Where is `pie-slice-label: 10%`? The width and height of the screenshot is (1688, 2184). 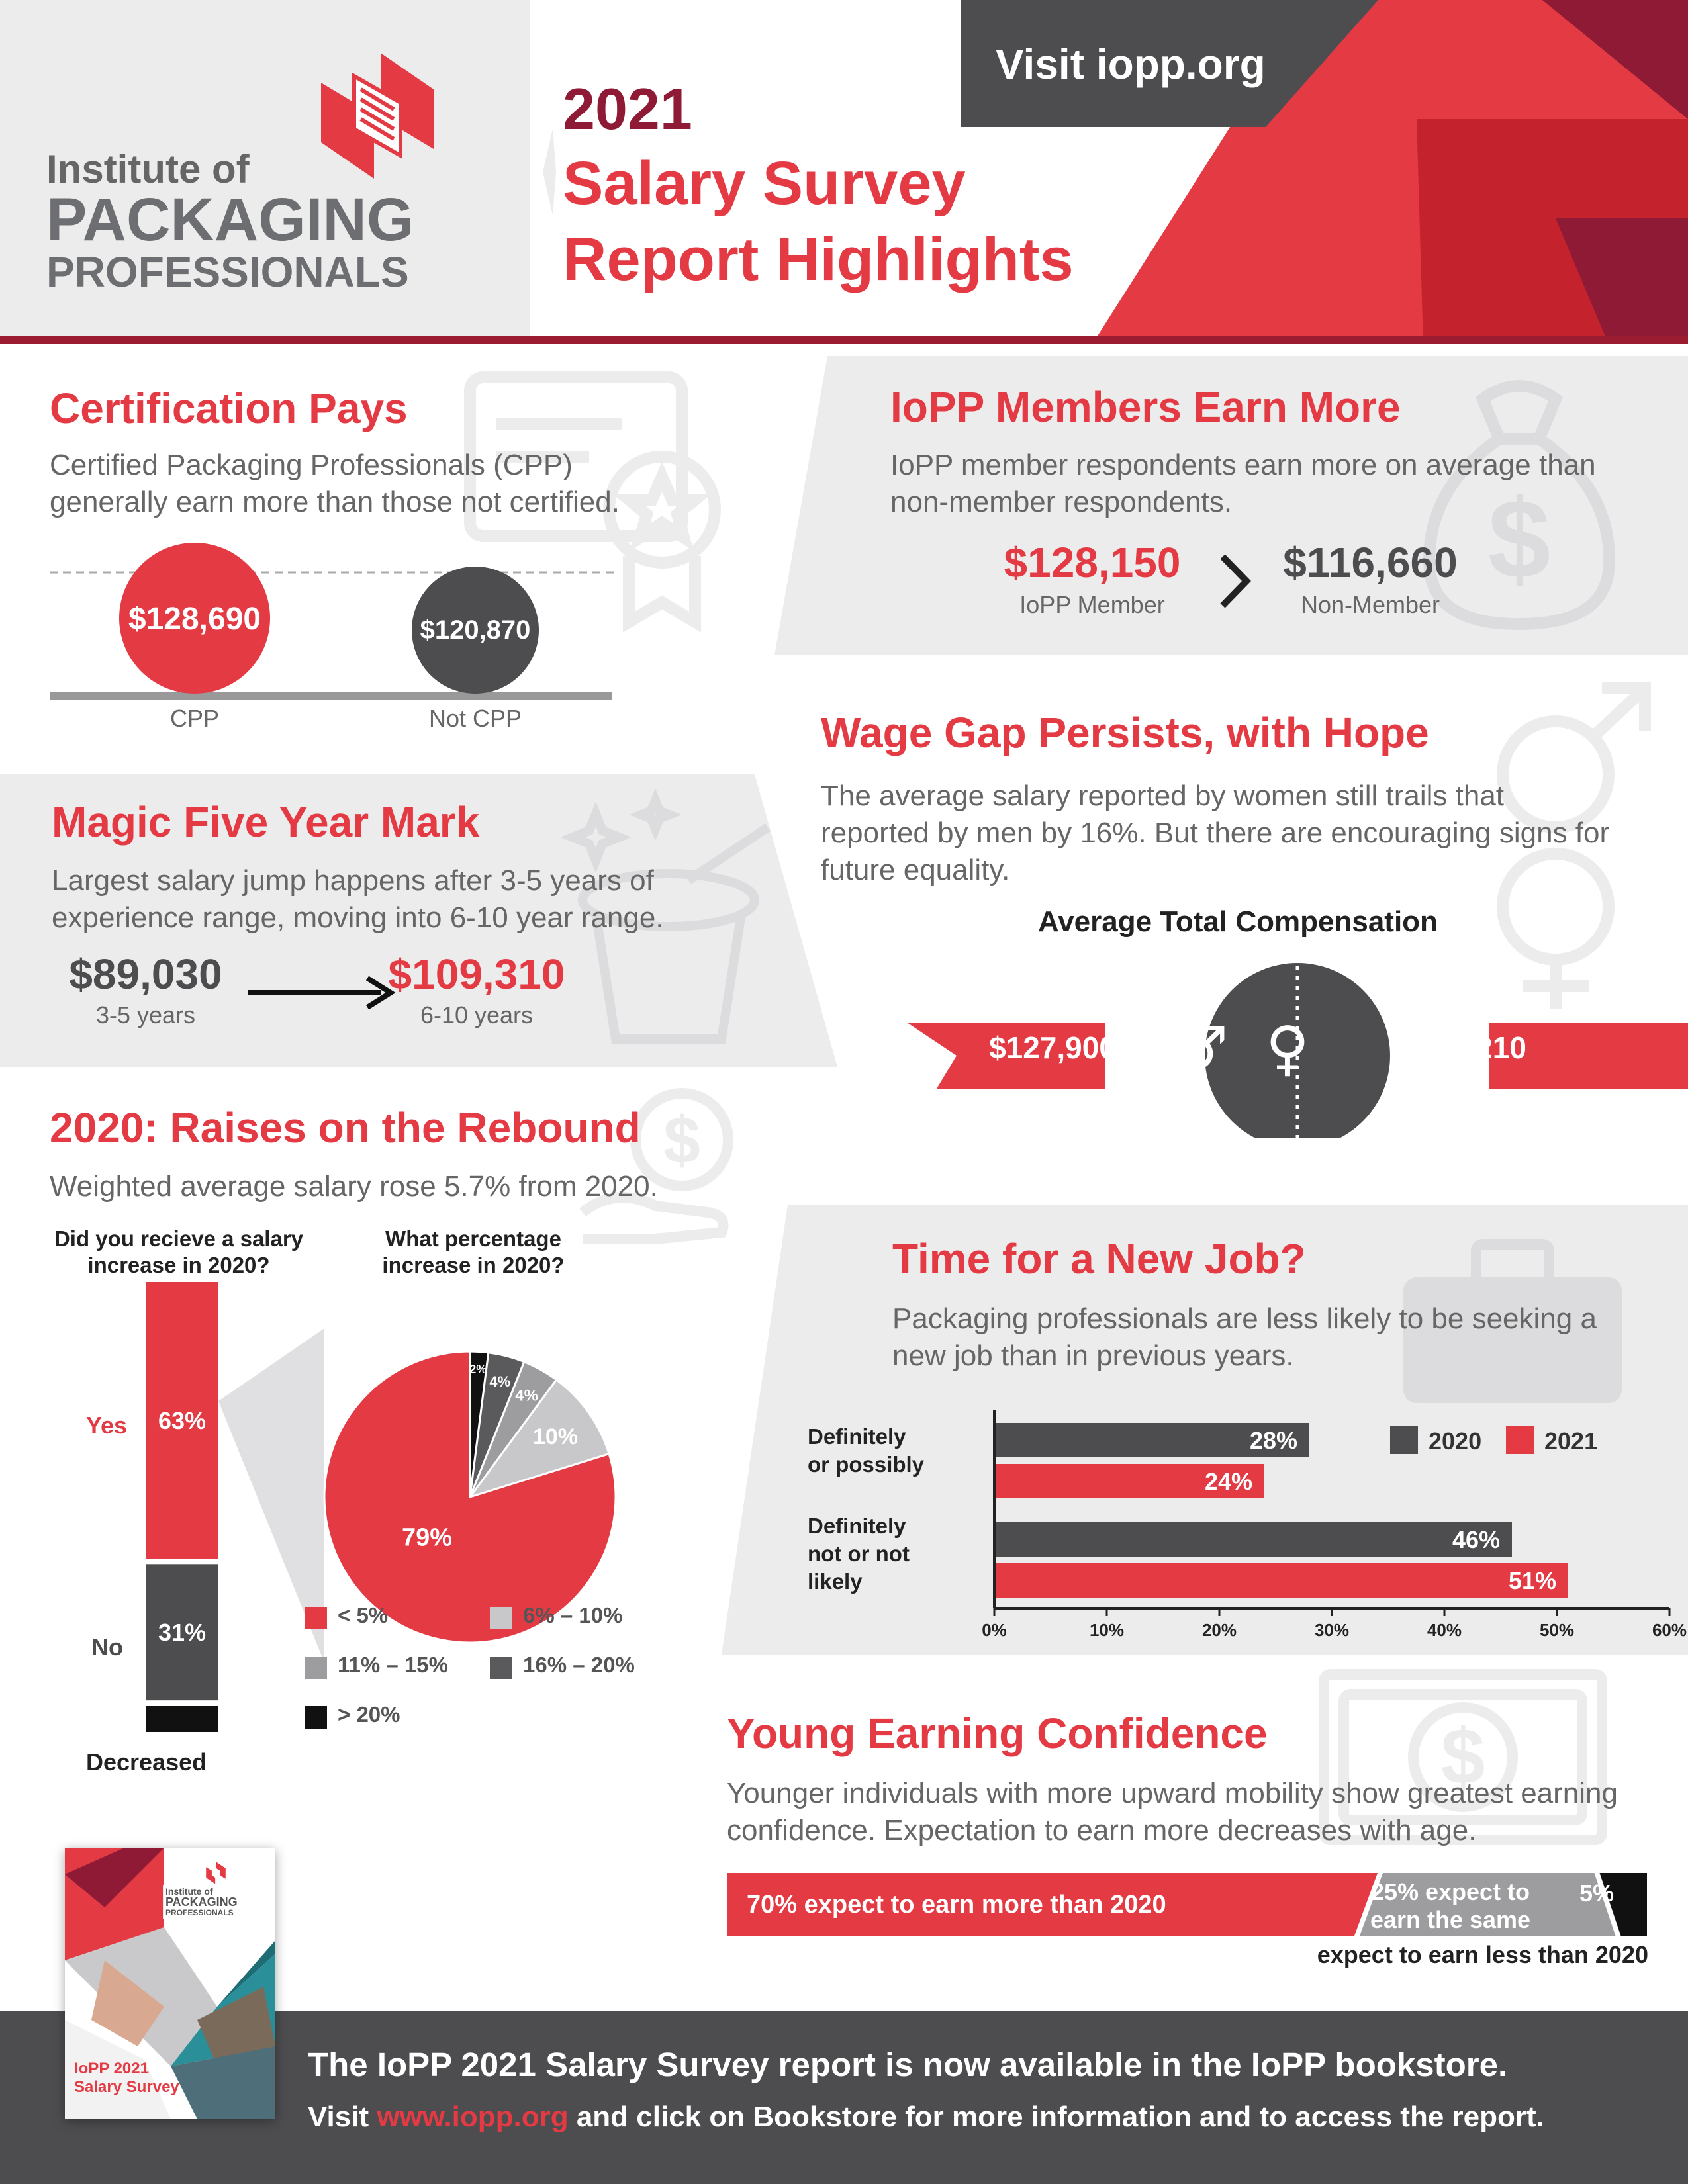 pie-slice-label: 10% is located at coordinates (555, 1436).